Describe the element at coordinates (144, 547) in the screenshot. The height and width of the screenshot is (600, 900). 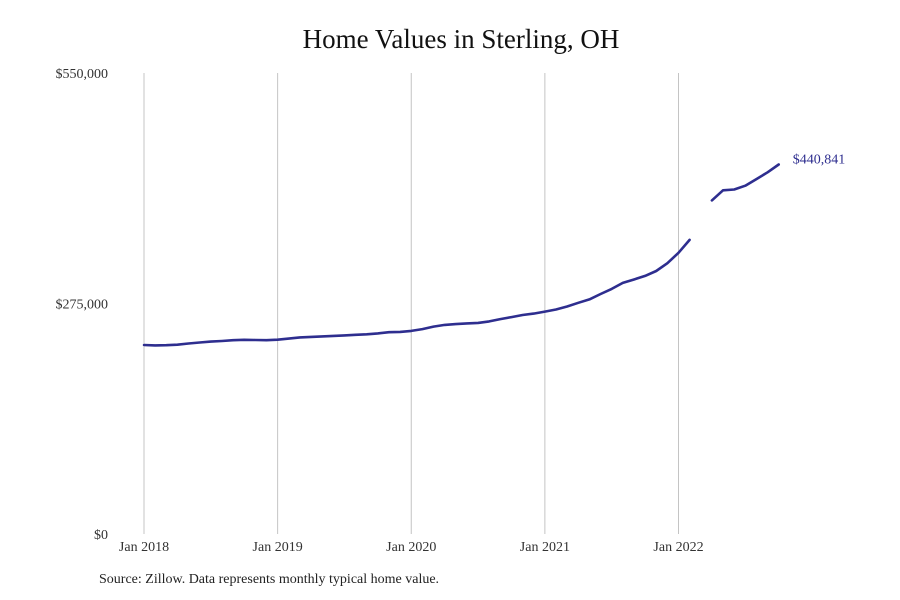
I see `x-tick-label: Jan 2018` at that location.